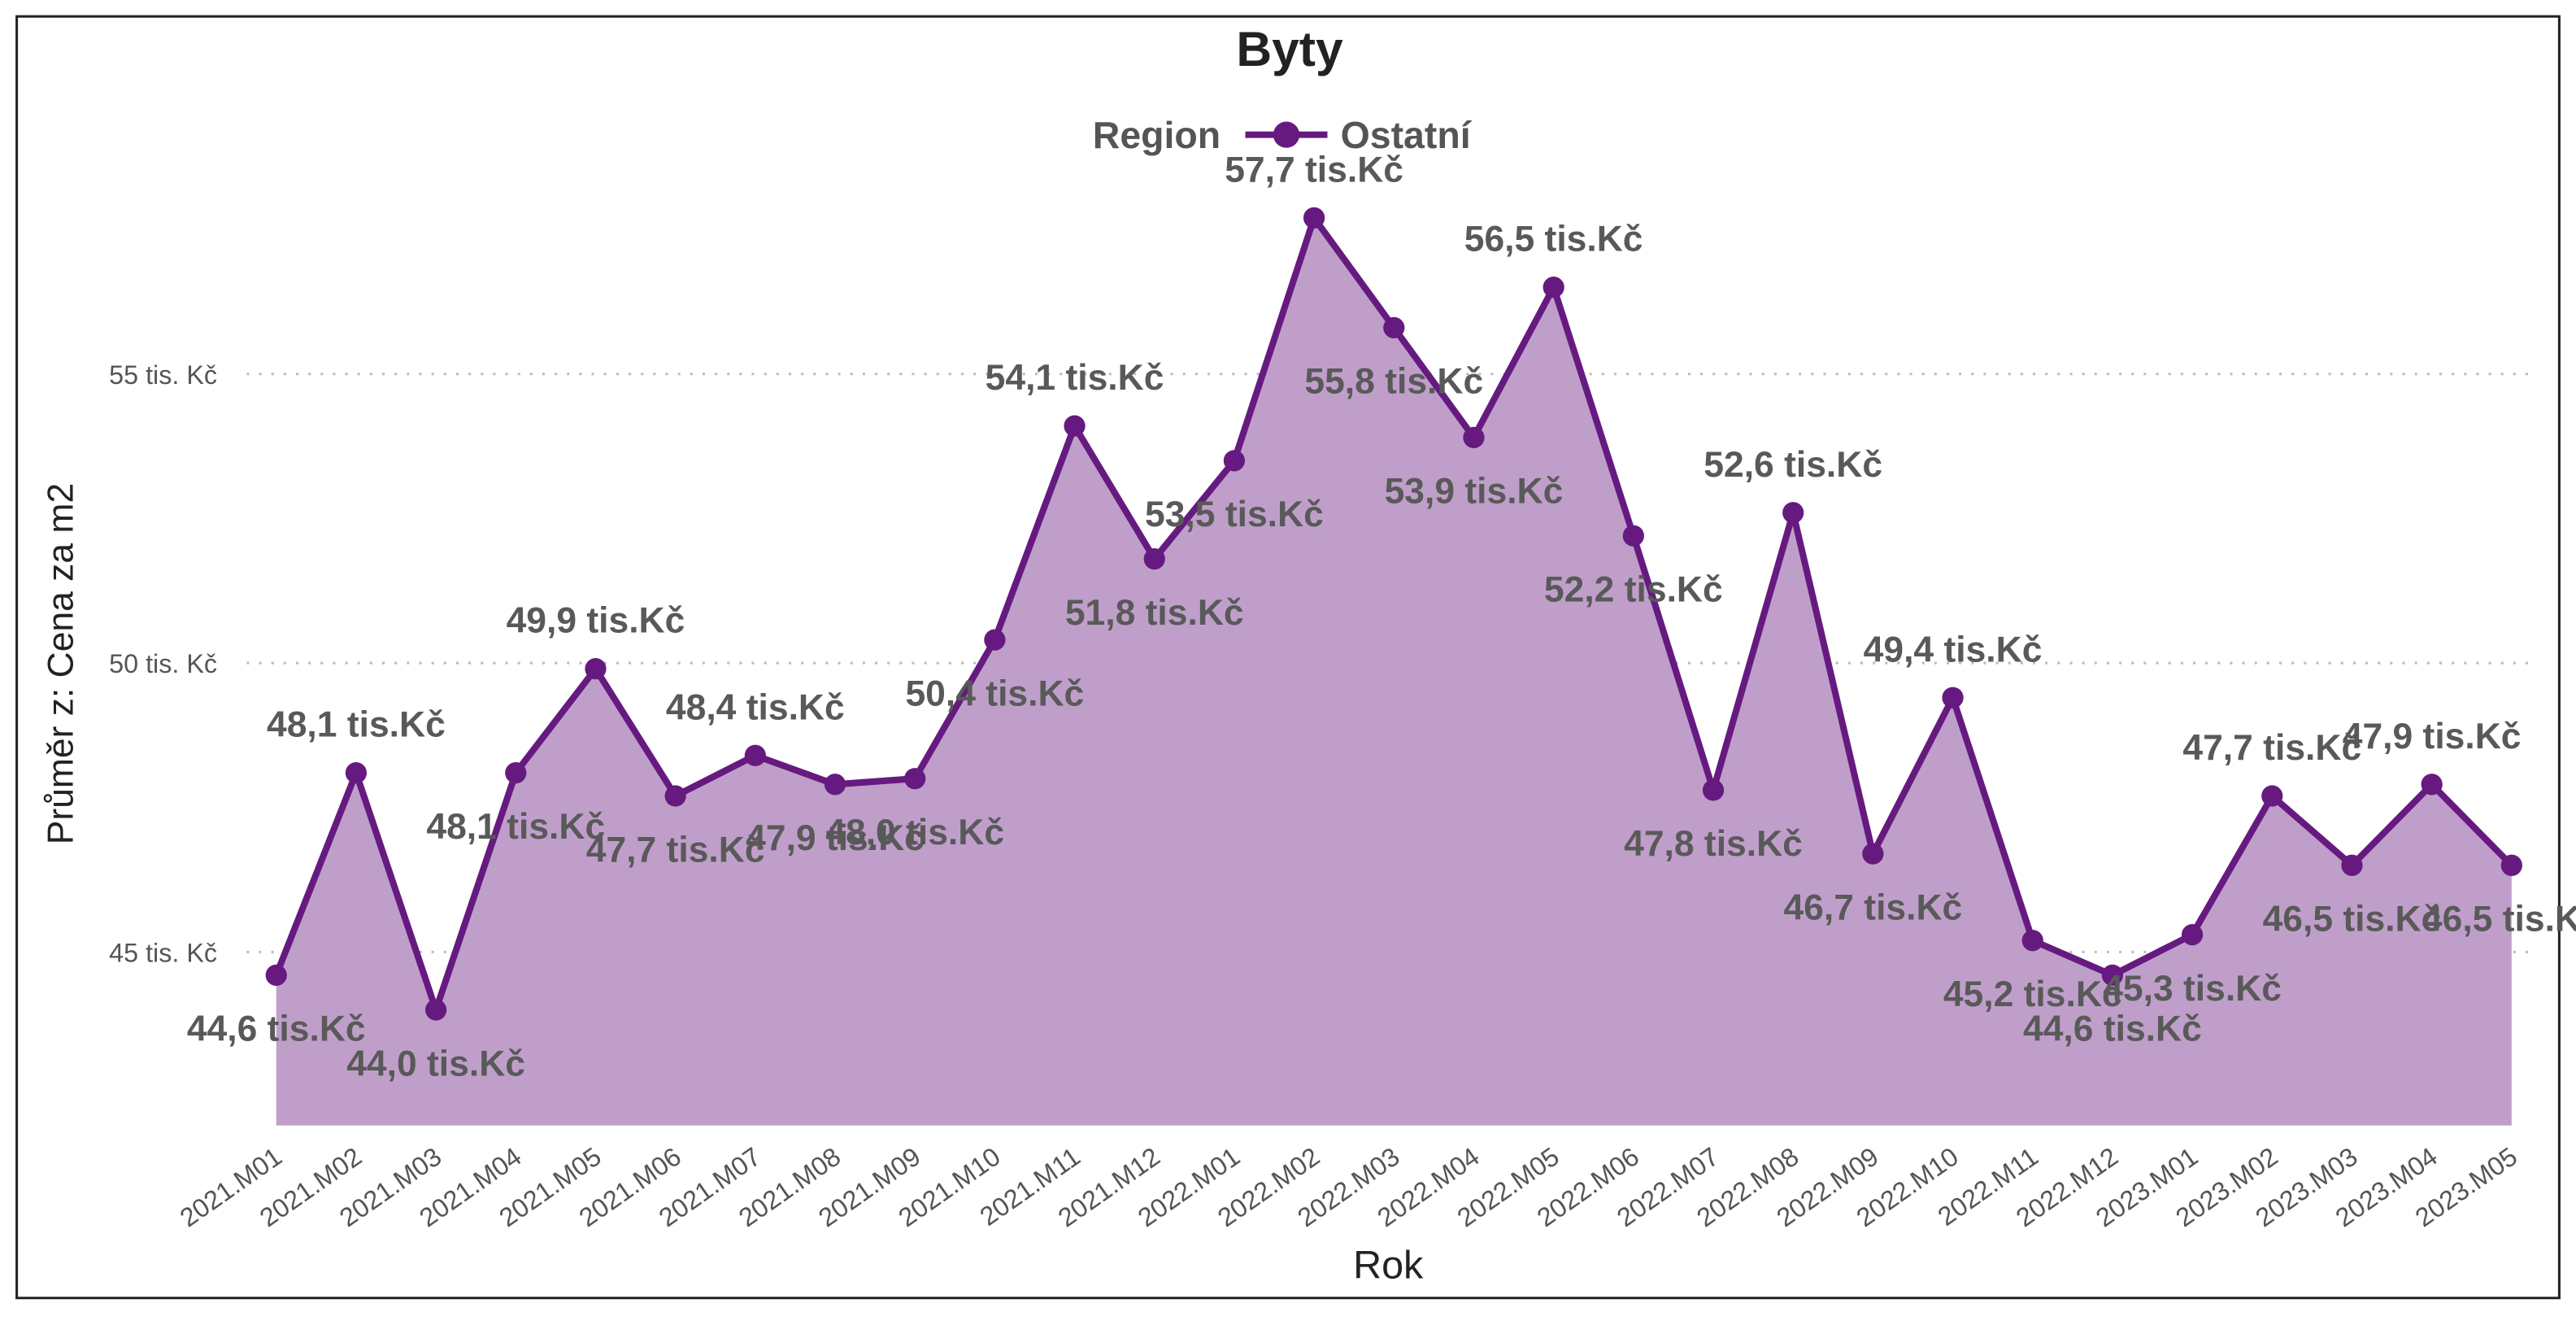 The image size is (2576, 1321). I want to click on data-label: 54,1 tis.Kč, so click(1075, 378).